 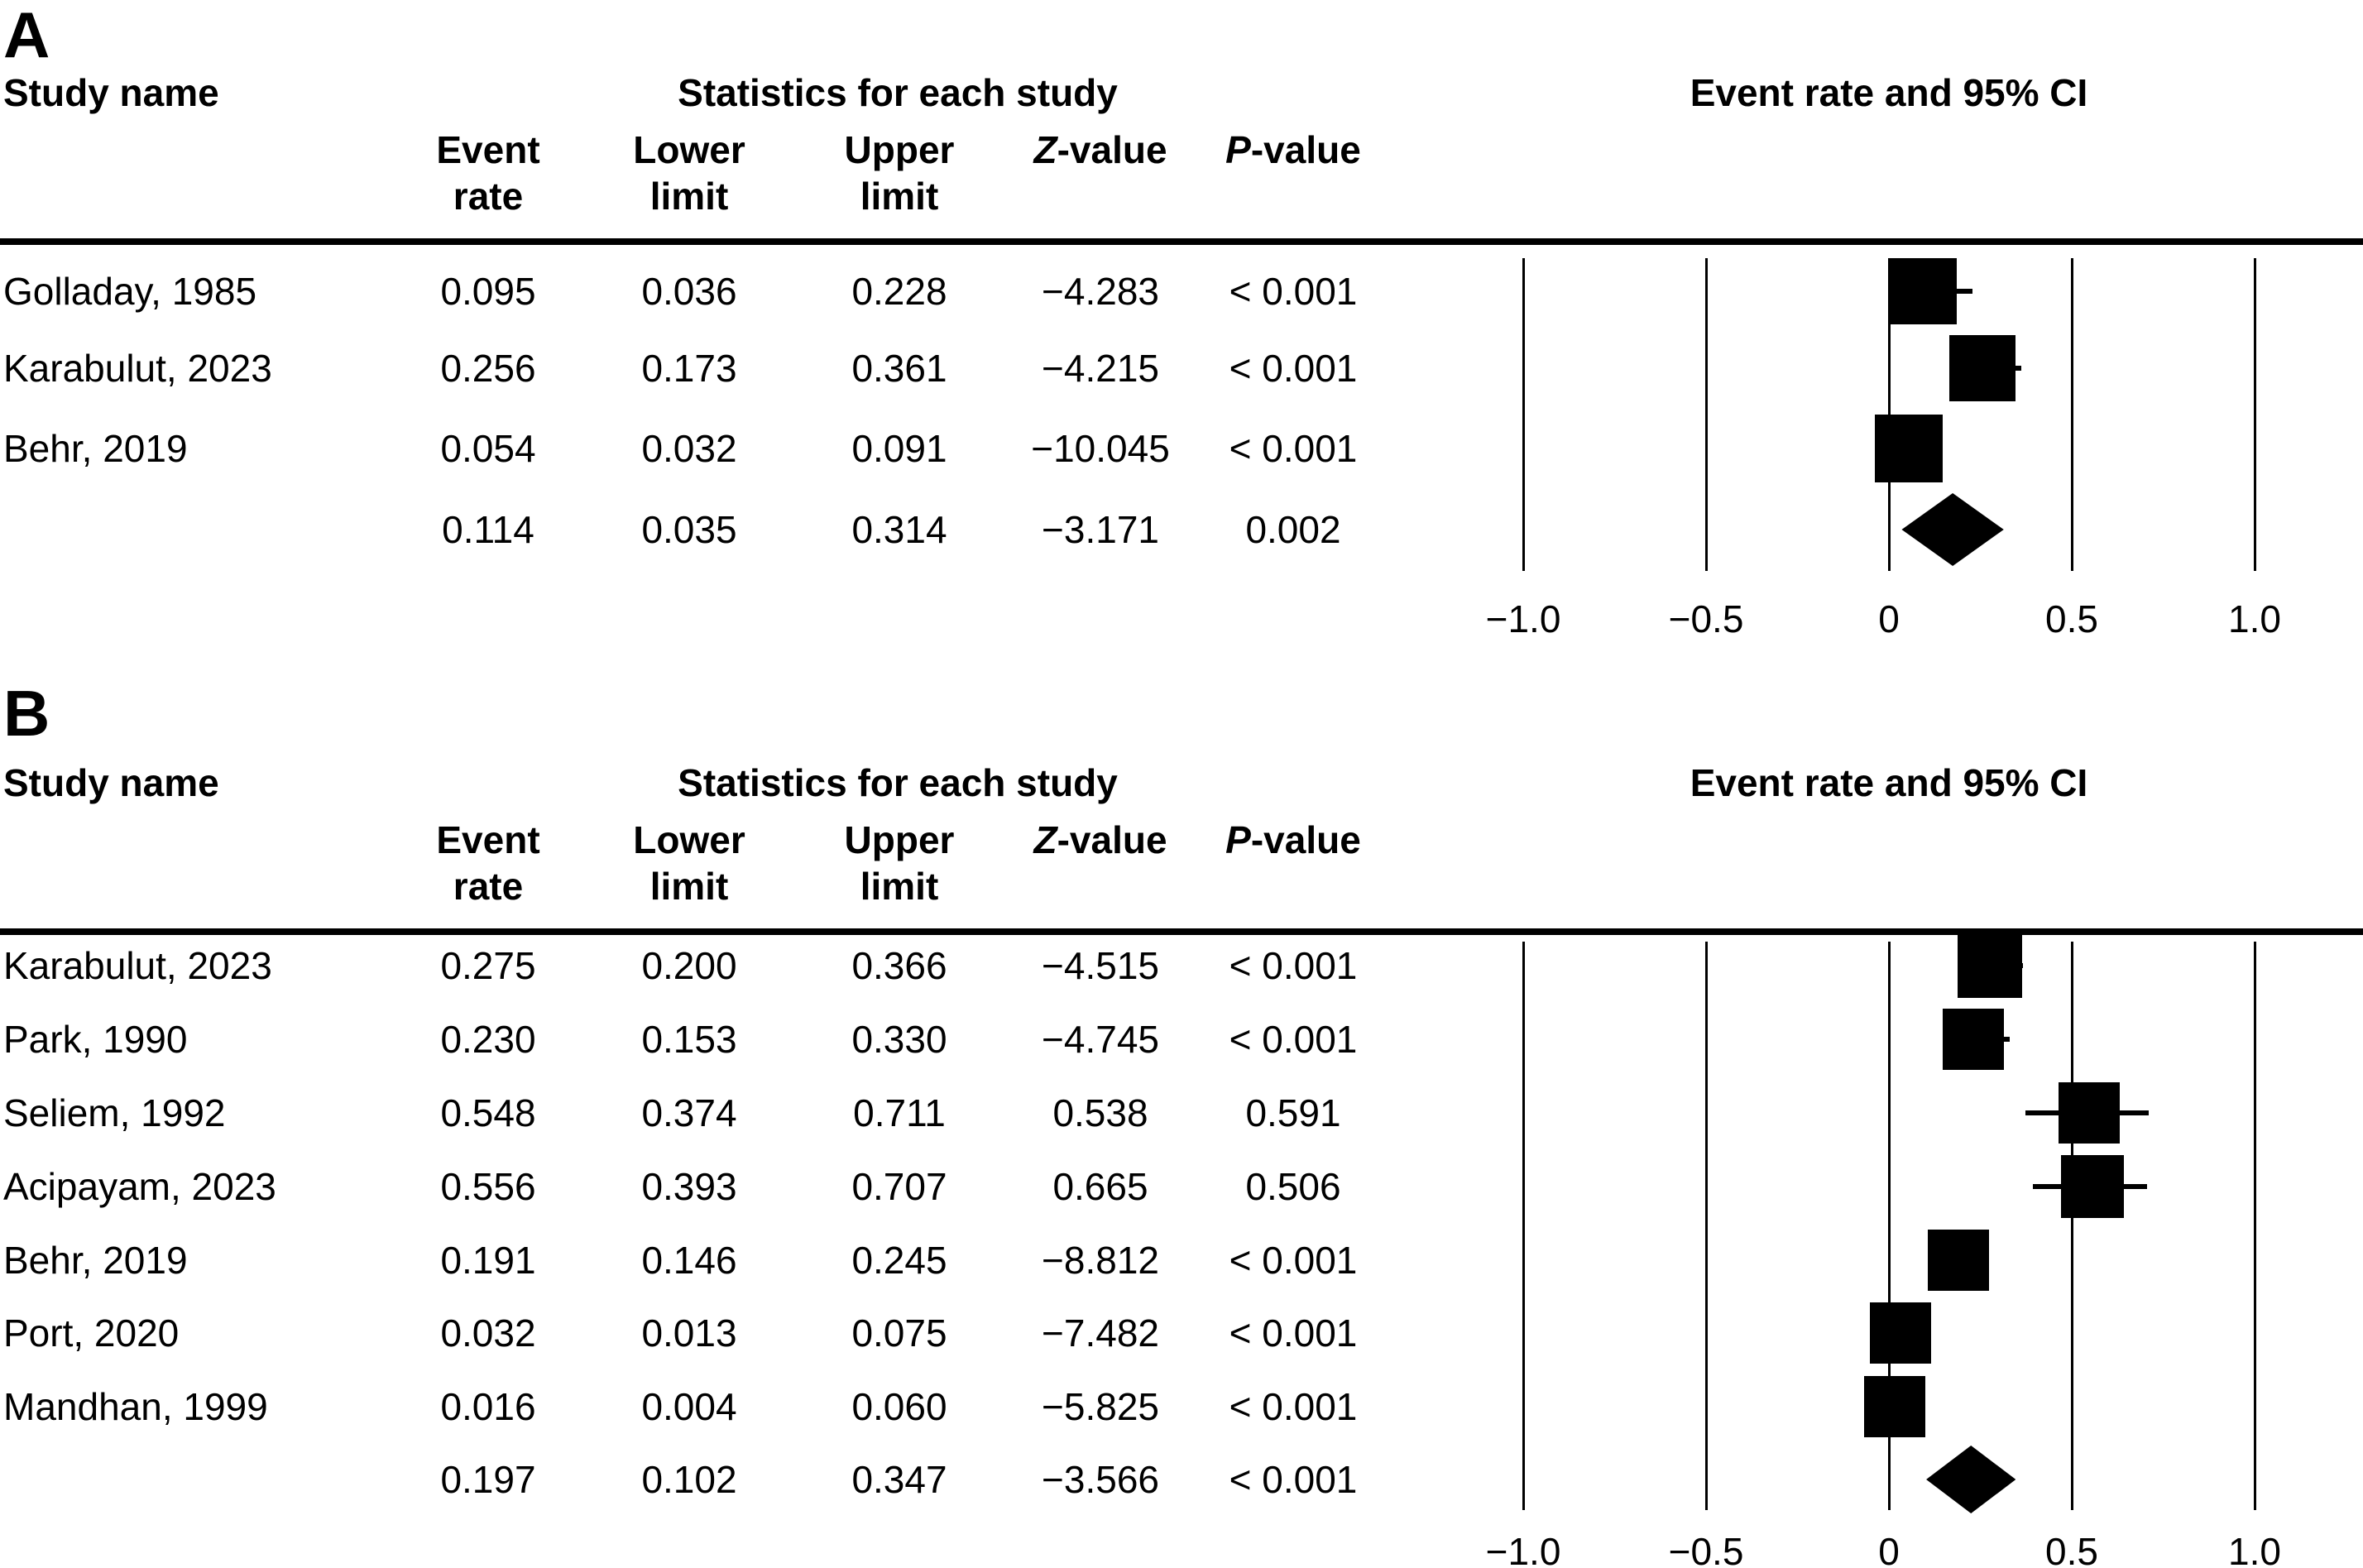 What do you see at coordinates (488, 887) in the screenshot?
I see `col-header-line2-b: rate` at bounding box center [488, 887].